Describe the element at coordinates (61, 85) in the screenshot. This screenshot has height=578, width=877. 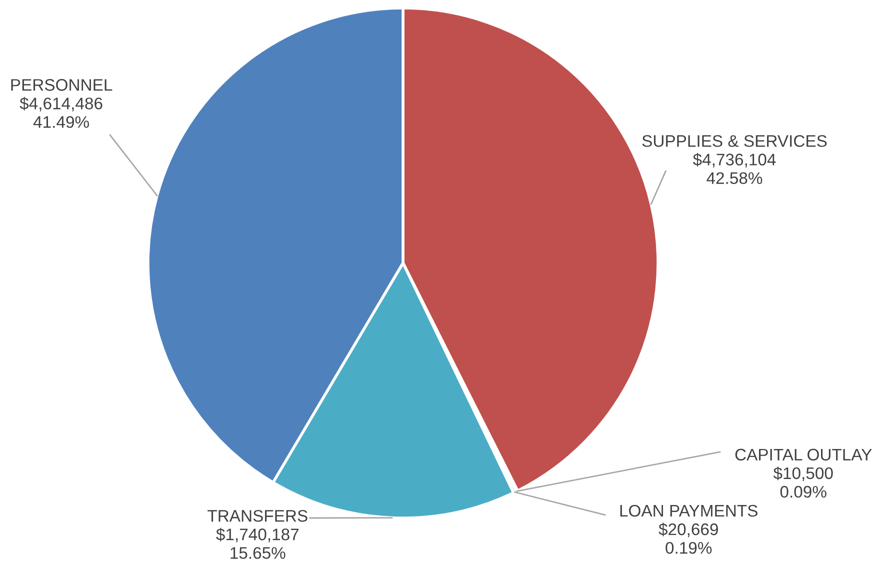
I see `slice-label: PERSONNEL` at that location.